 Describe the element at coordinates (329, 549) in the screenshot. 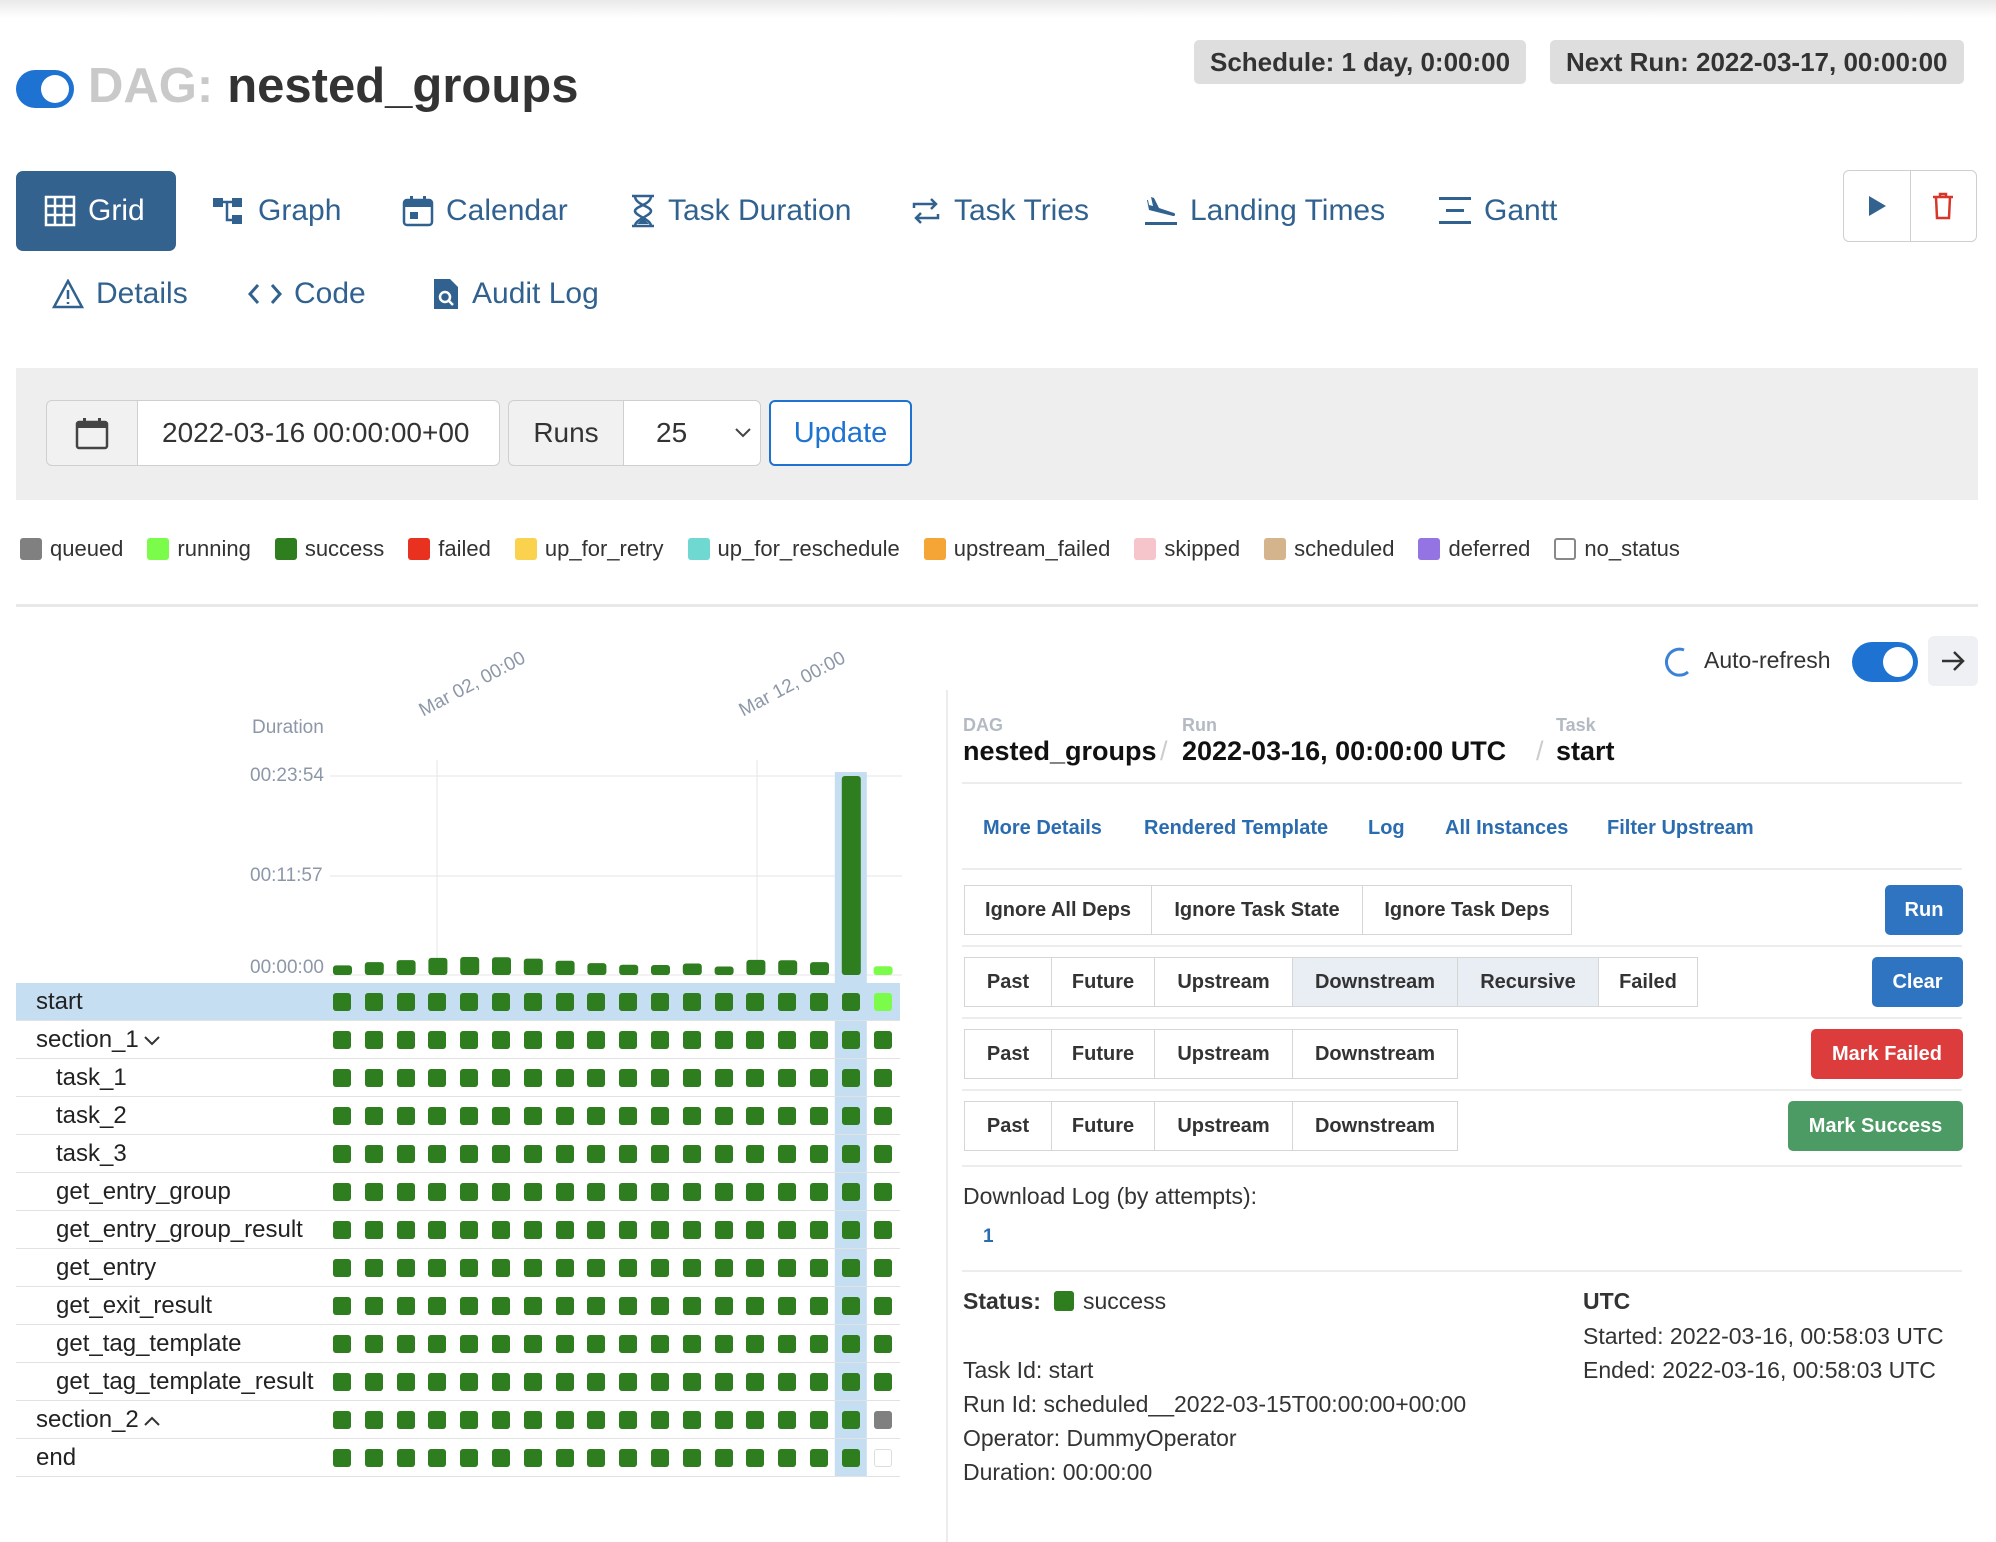

I see `legend-item-success: success` at that location.